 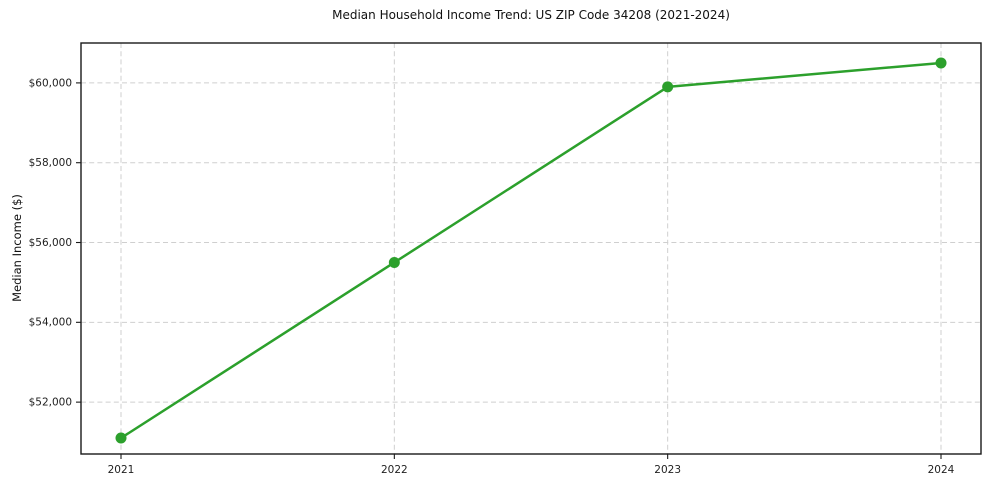 I want to click on x-tick-label: 2021, so click(x=121, y=470).